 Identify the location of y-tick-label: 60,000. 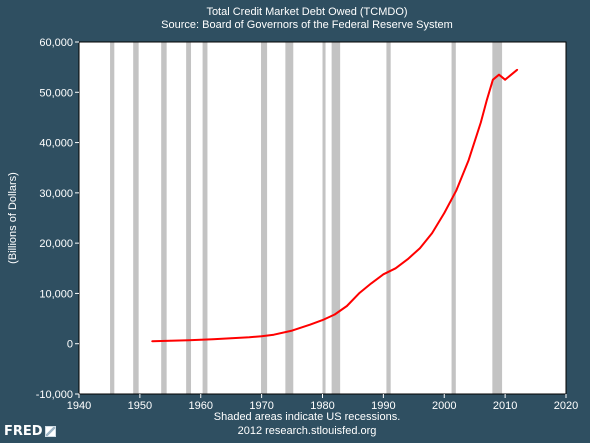
(56, 43).